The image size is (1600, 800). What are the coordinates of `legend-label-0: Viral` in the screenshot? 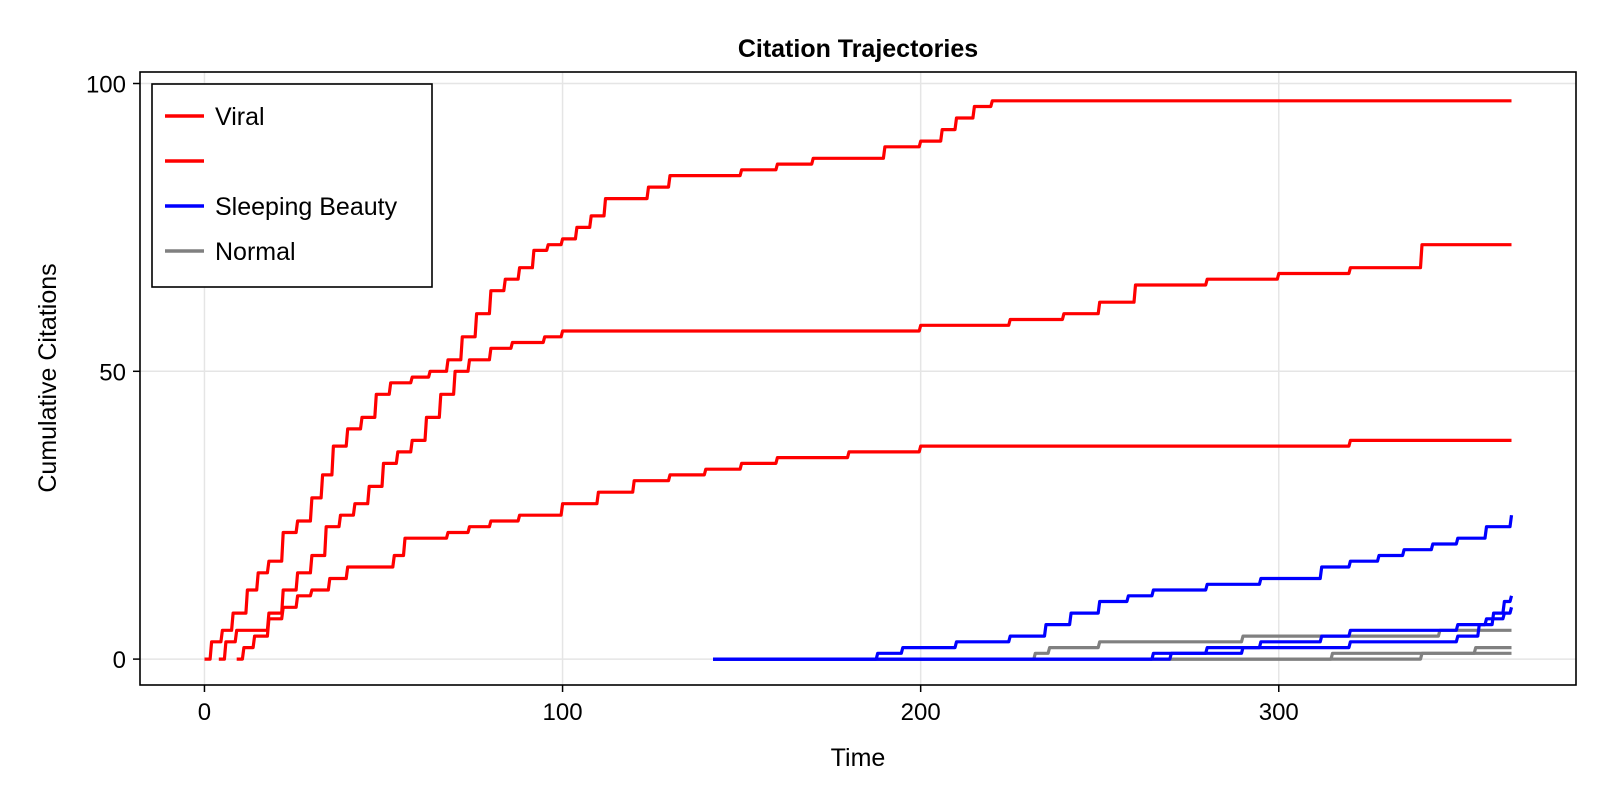 It's located at (240, 117).